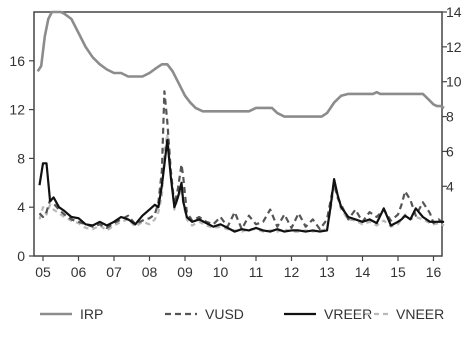 The height and width of the screenshot is (346, 466). What do you see at coordinates (450, 186) in the screenshot?
I see `right-tick-label: 4` at bounding box center [450, 186].